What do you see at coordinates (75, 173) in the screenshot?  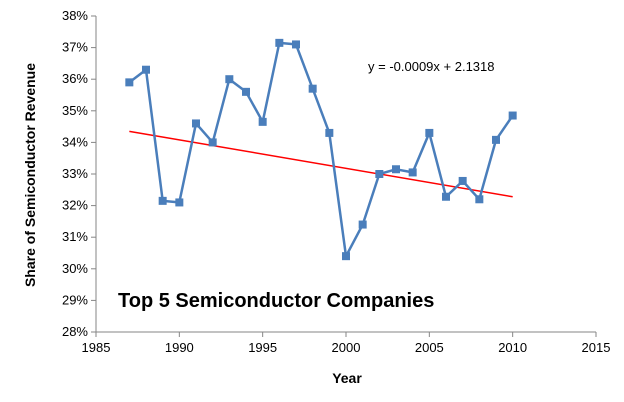 I see `y-tick-label: 33%` at bounding box center [75, 173].